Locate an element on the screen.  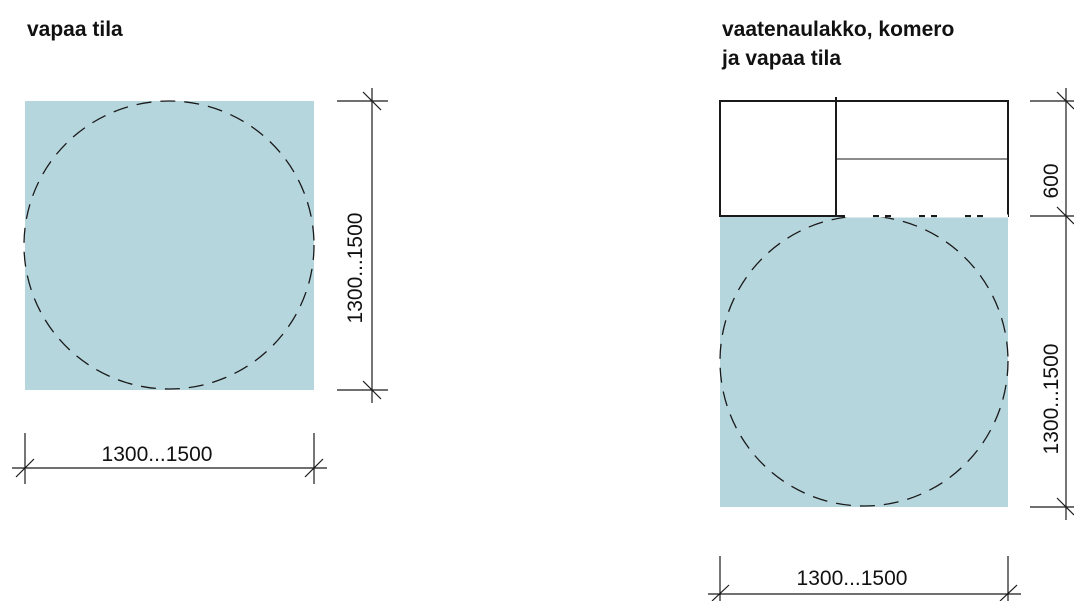
right-diagram-title-line2: ja vapaa tila is located at coordinates (782, 58).